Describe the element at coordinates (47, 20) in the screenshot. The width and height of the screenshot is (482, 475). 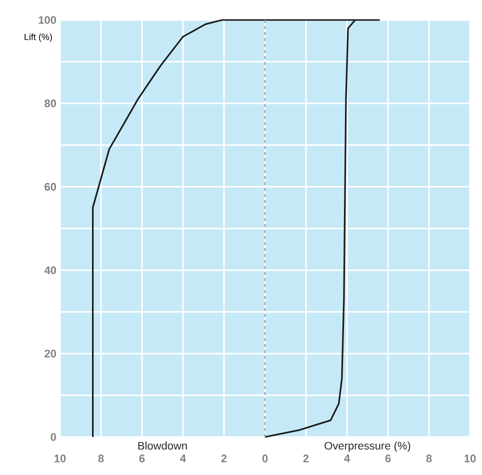
I see `y-tick-label: 100` at that location.